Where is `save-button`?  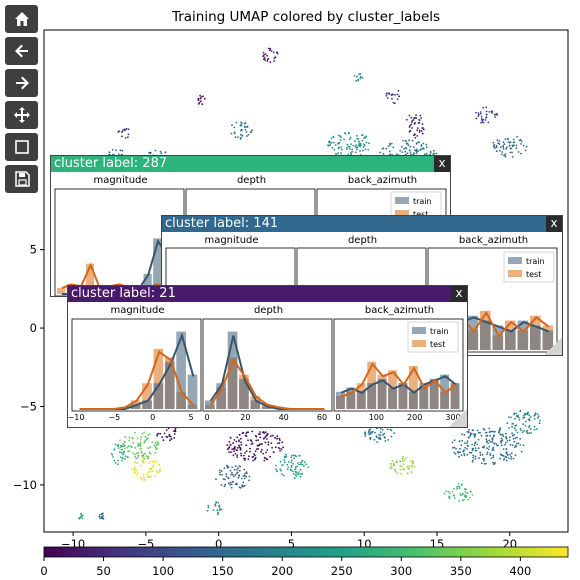
save-button is located at coordinates (21, 179).